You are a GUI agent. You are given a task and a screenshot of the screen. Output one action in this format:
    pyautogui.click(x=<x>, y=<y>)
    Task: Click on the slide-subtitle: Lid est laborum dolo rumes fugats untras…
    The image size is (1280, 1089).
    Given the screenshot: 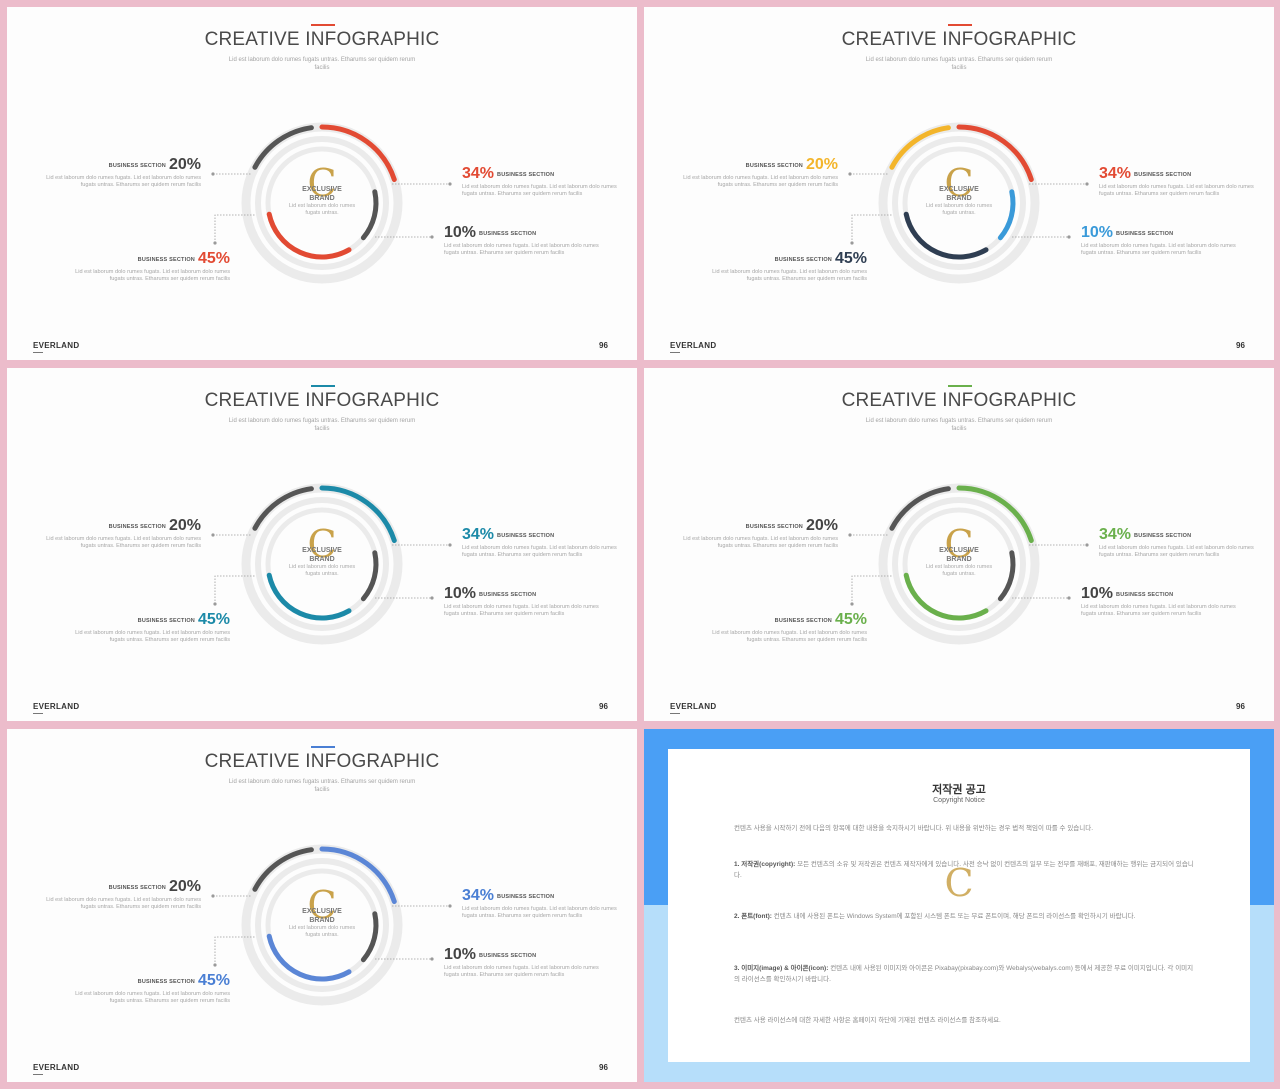 What is the action you would take?
    pyautogui.click(x=322, y=64)
    